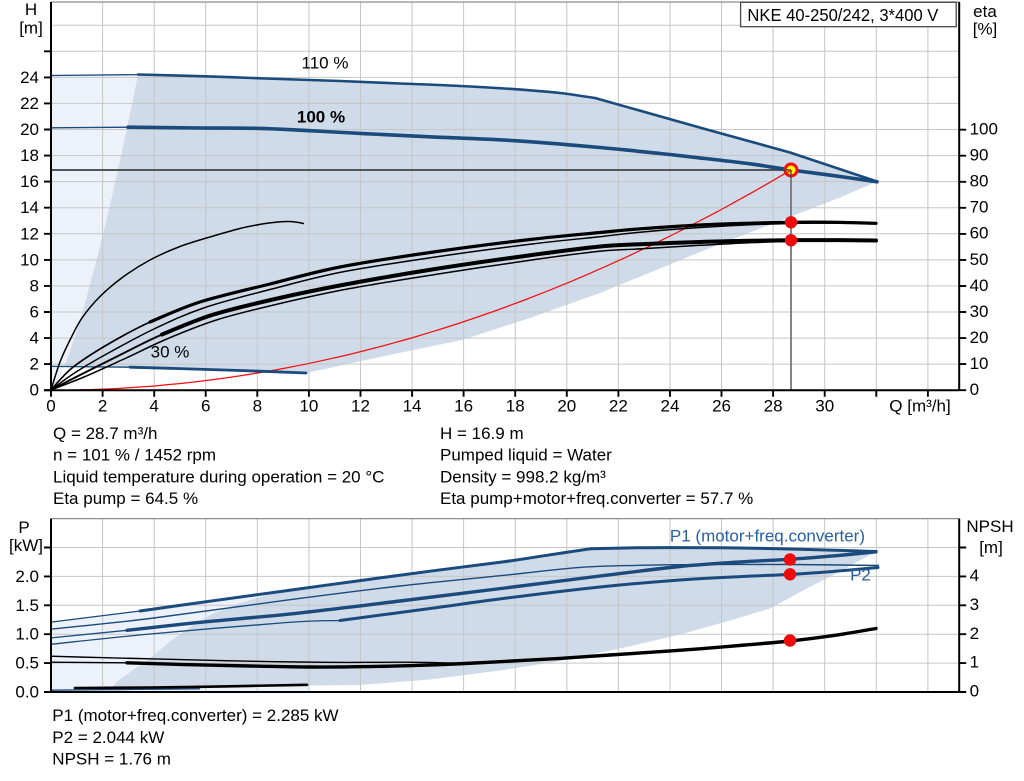 This screenshot has width=1024, height=781. I want to click on svg-text: Eta pump = 64.5 %, so click(125, 498).